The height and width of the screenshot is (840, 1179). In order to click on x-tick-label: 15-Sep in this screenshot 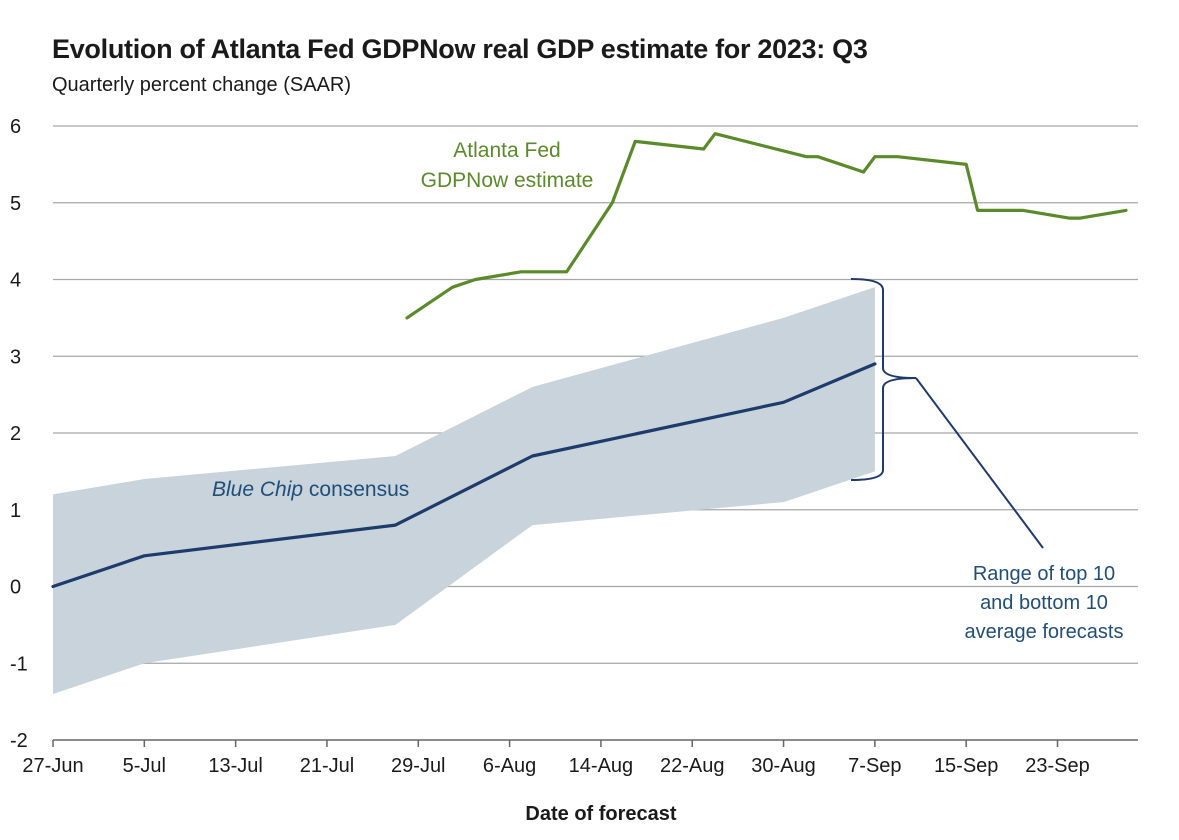, I will do `click(966, 766)`.